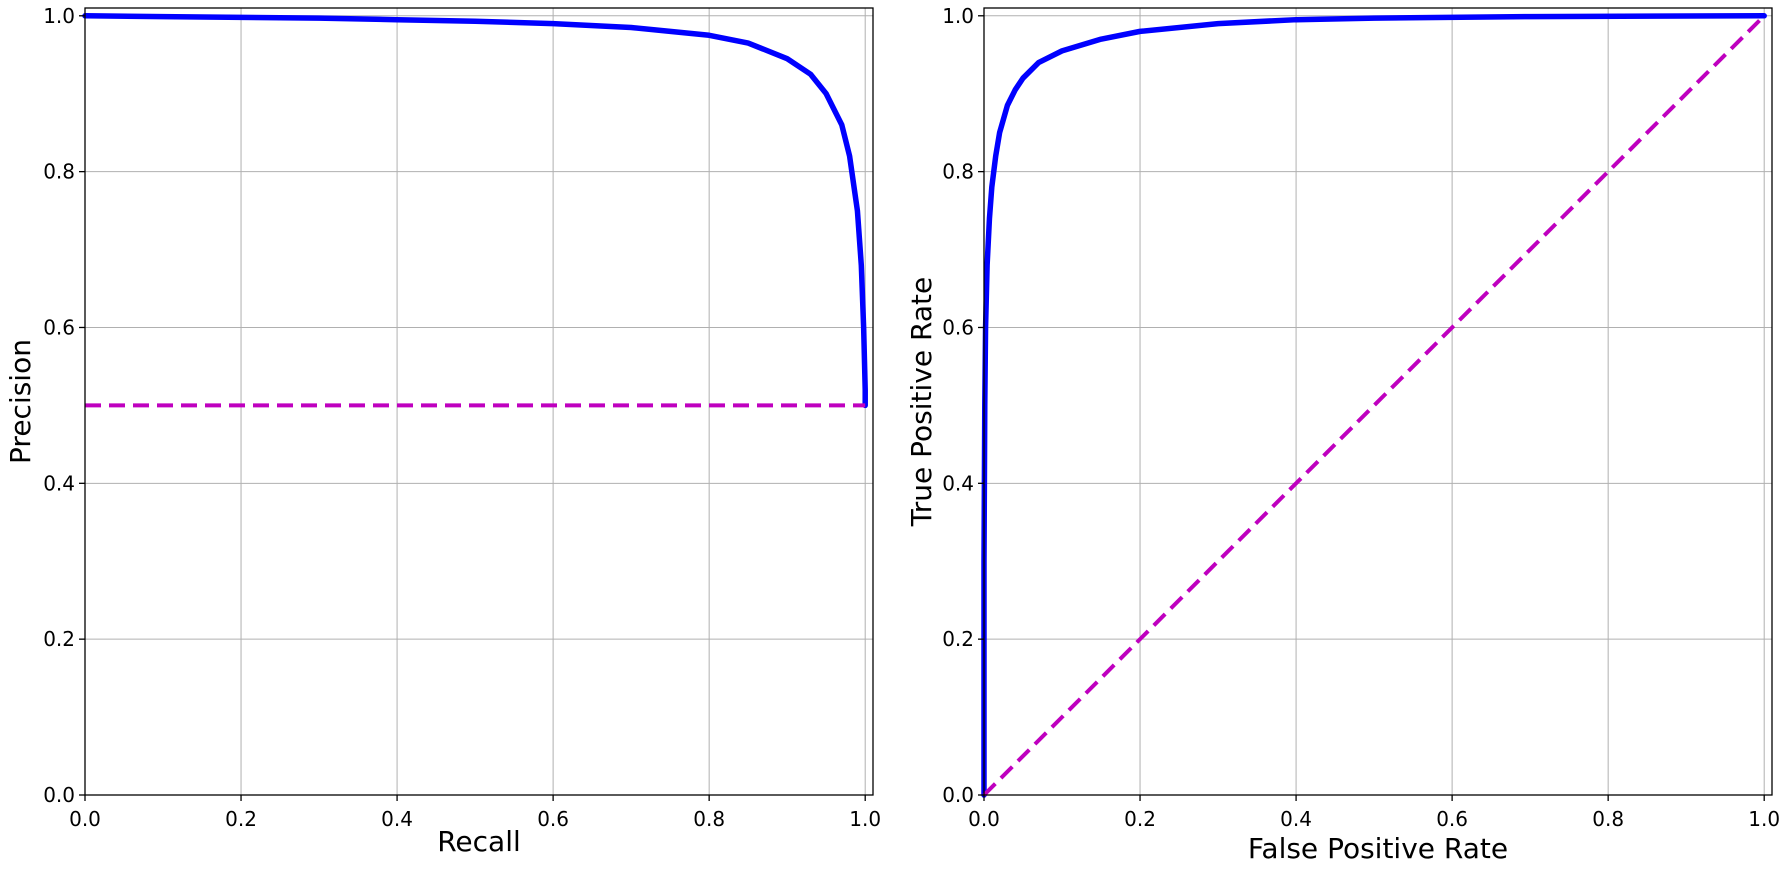  What do you see at coordinates (479, 841) in the screenshot?
I see `x-axis-label: Recall` at bounding box center [479, 841].